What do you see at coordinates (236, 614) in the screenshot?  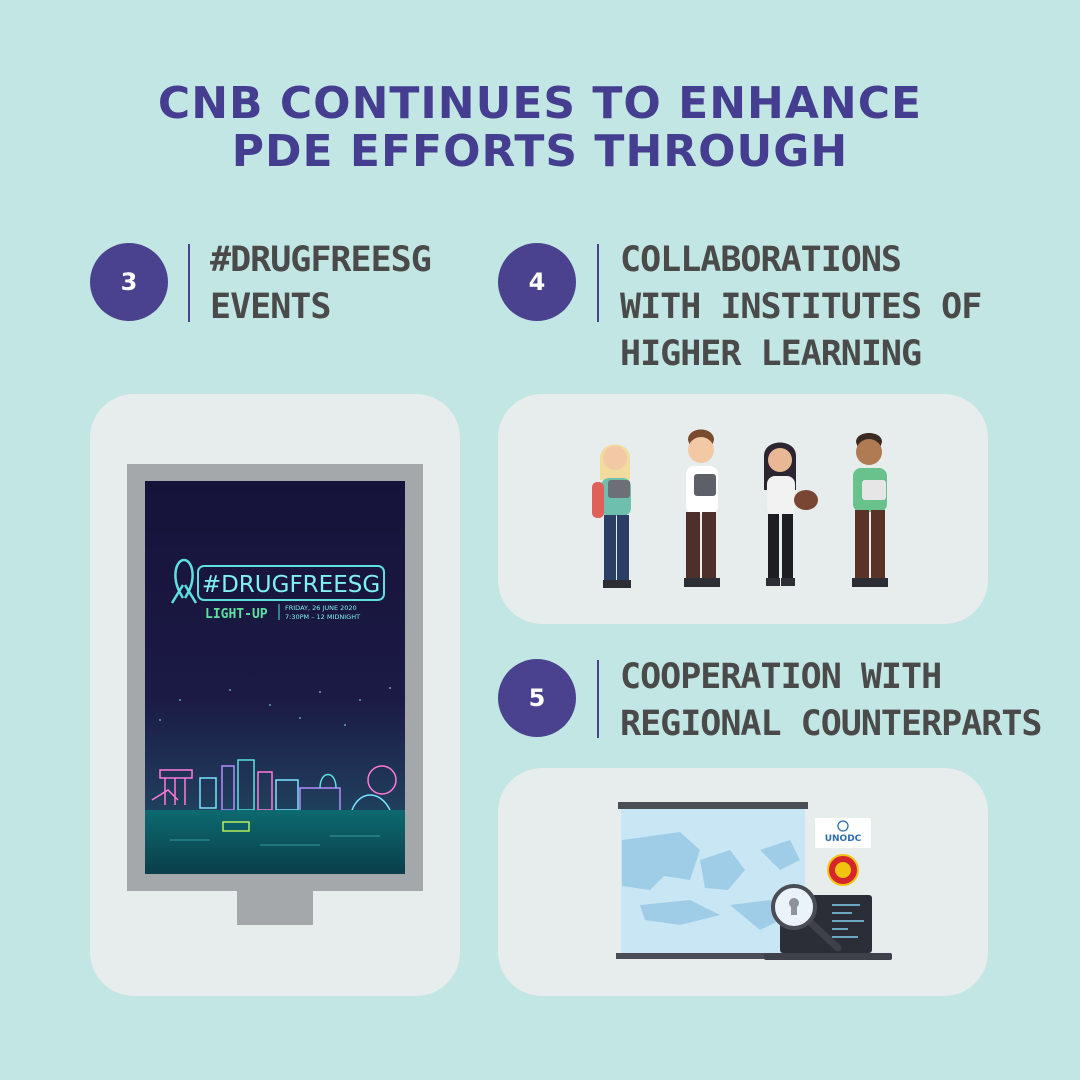 I see `poster-subtitle: LIGHT-UP` at bounding box center [236, 614].